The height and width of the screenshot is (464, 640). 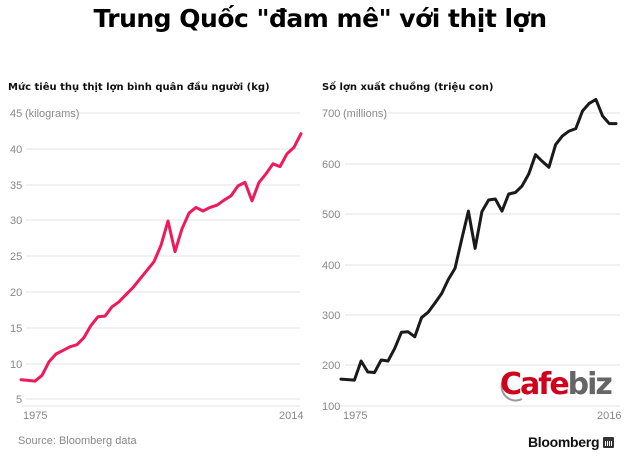 What do you see at coordinates (609, 442) in the screenshot?
I see `bloomberg-chart-icon` at bounding box center [609, 442].